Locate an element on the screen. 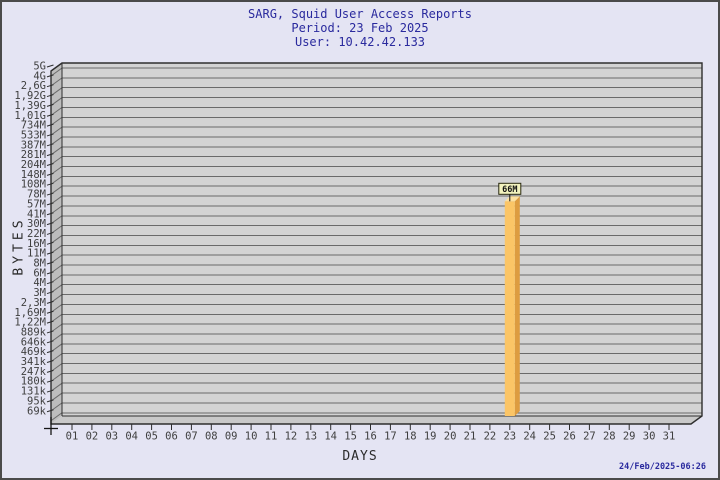  x-tick-label: 14 is located at coordinates (330, 437).